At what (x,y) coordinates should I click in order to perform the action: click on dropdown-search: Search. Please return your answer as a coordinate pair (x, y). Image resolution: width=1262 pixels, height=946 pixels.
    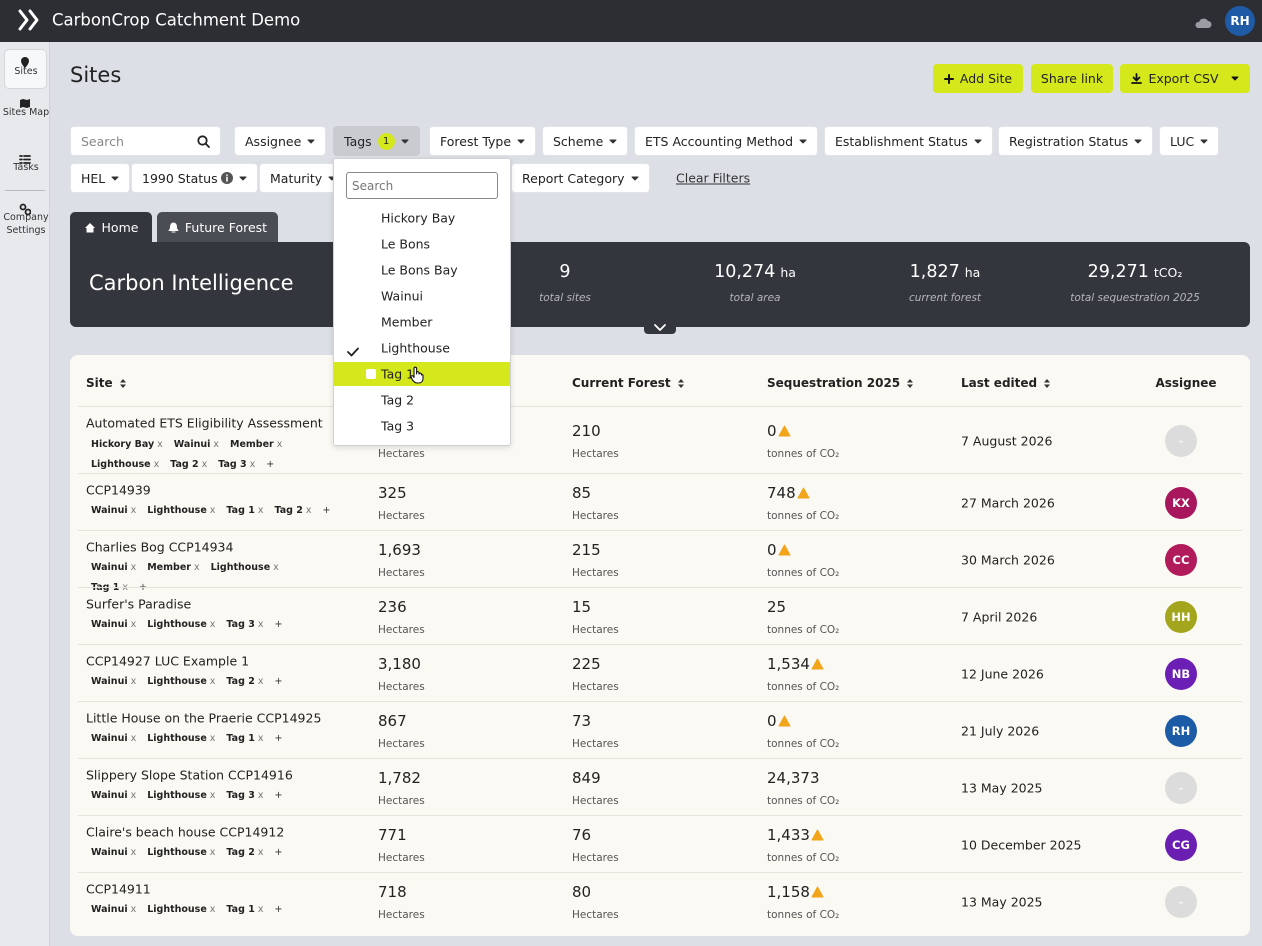
    Looking at the image, I should click on (422, 185).